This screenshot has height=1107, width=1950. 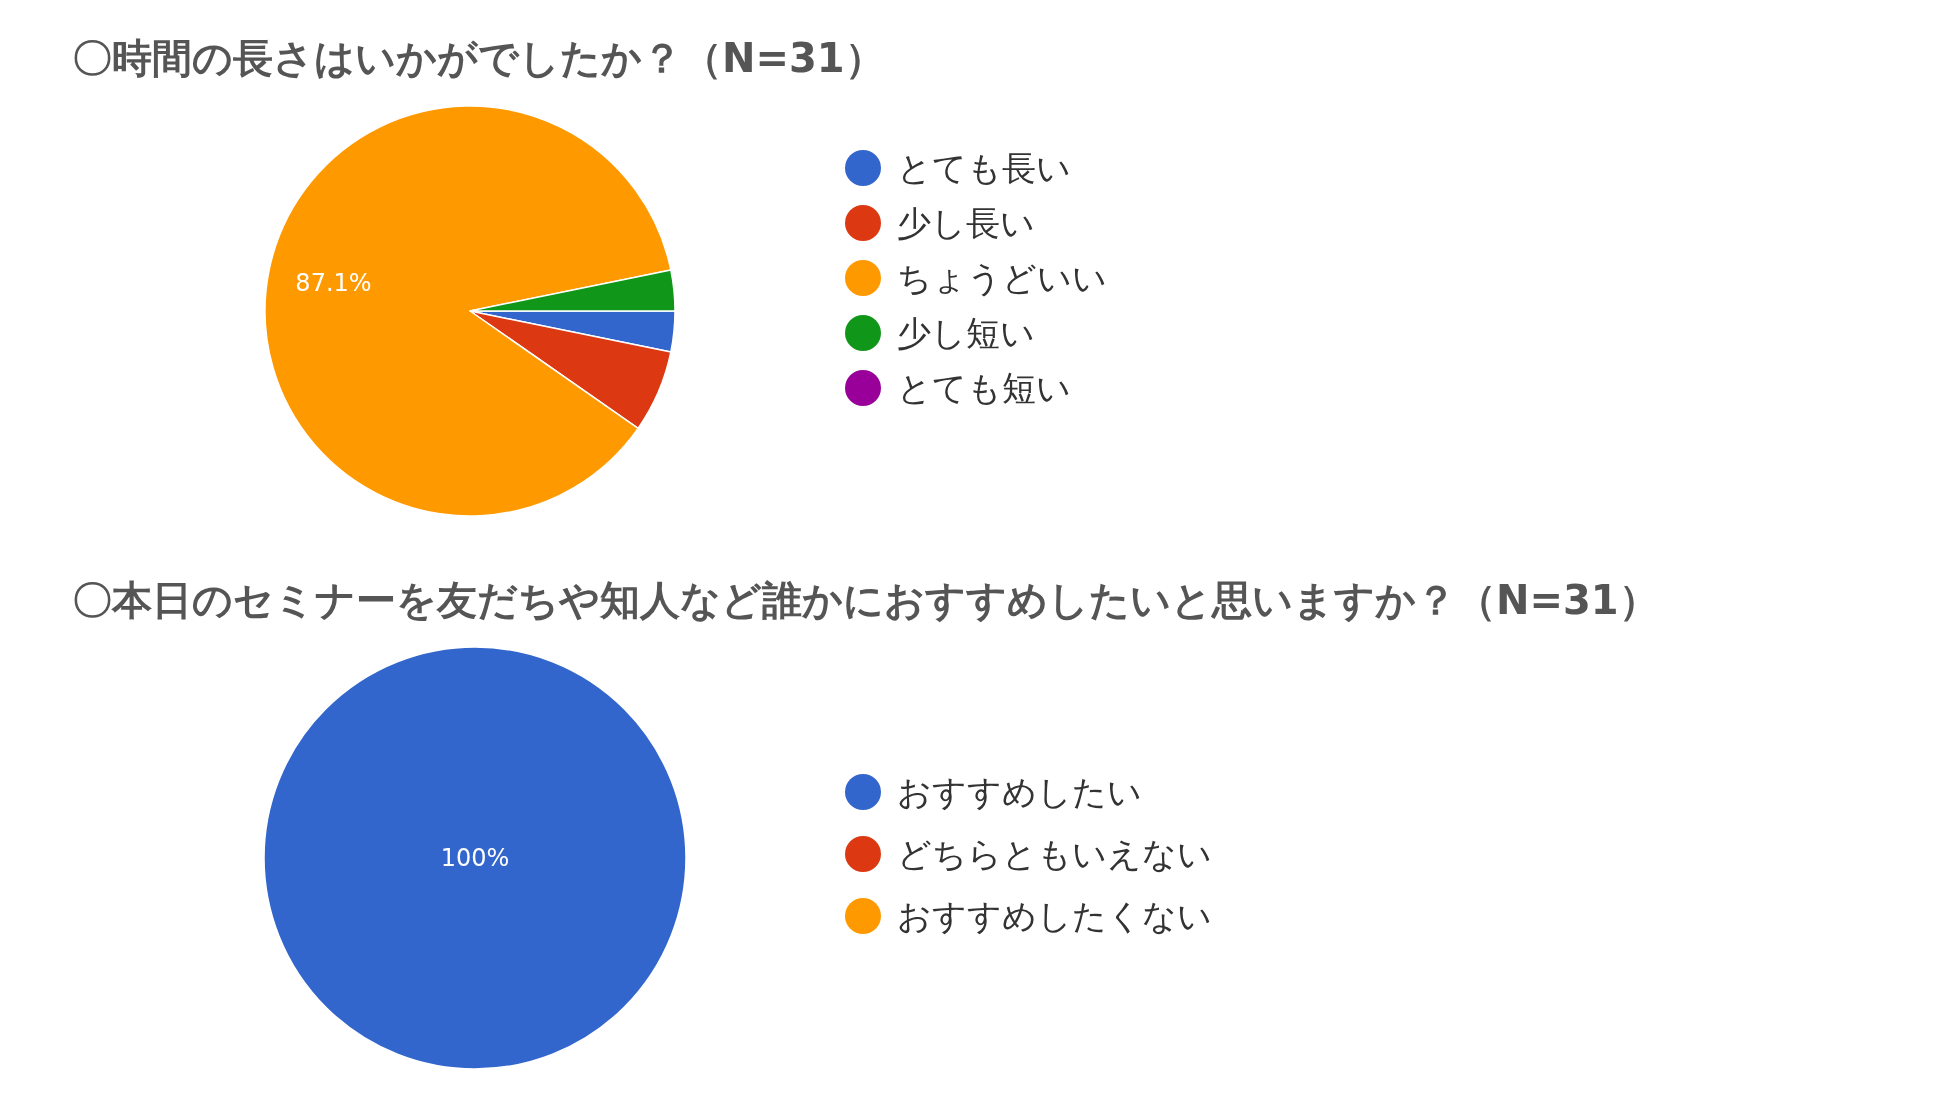 I want to click on legend-label: おすすめしたくない, so click(x=1054, y=916).